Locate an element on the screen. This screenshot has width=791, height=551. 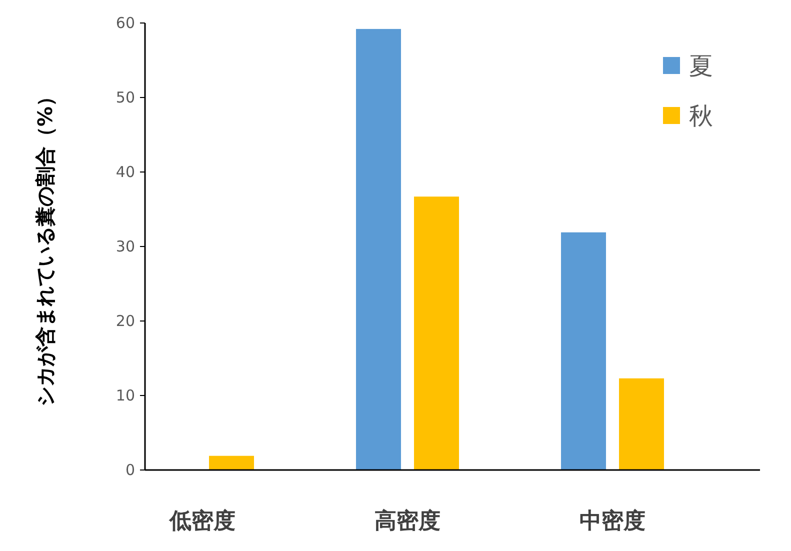
y-tick-label: 10 is located at coordinates (125, 395).